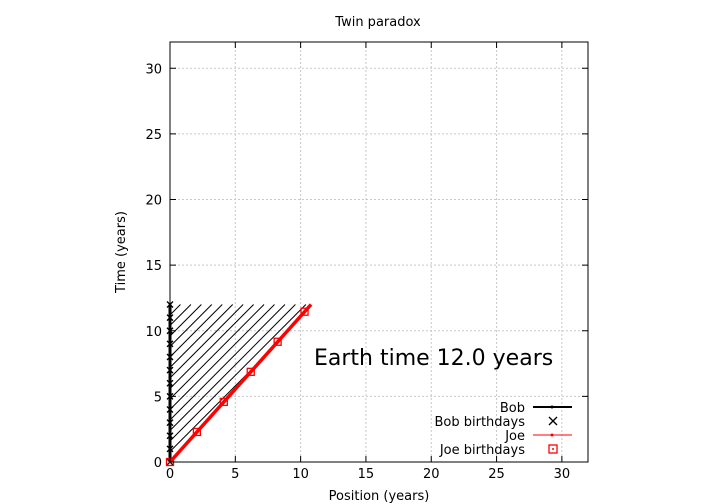 This screenshot has width=720, height=504. I want to click on x-tick-label-0: 0, so click(170, 474).